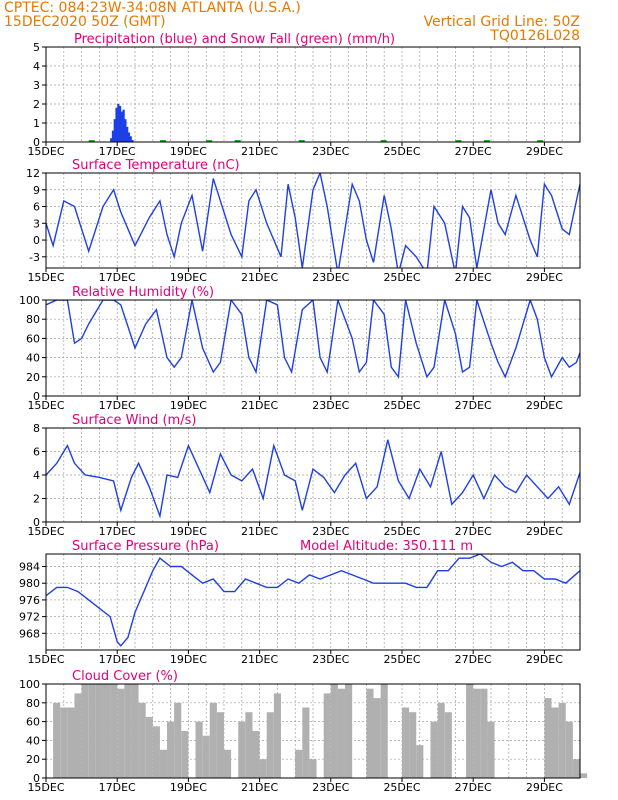  Describe the element at coordinates (36, 778) in the screenshot. I see `y-tick-label: 0` at that location.